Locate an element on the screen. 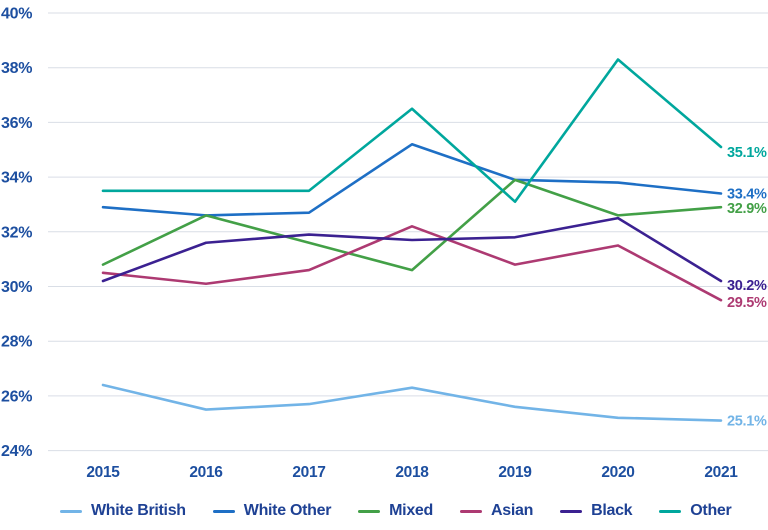 Image resolution: width=768 pixels, height=530 pixels. legend-item-white-british: White British is located at coordinates (123, 511).